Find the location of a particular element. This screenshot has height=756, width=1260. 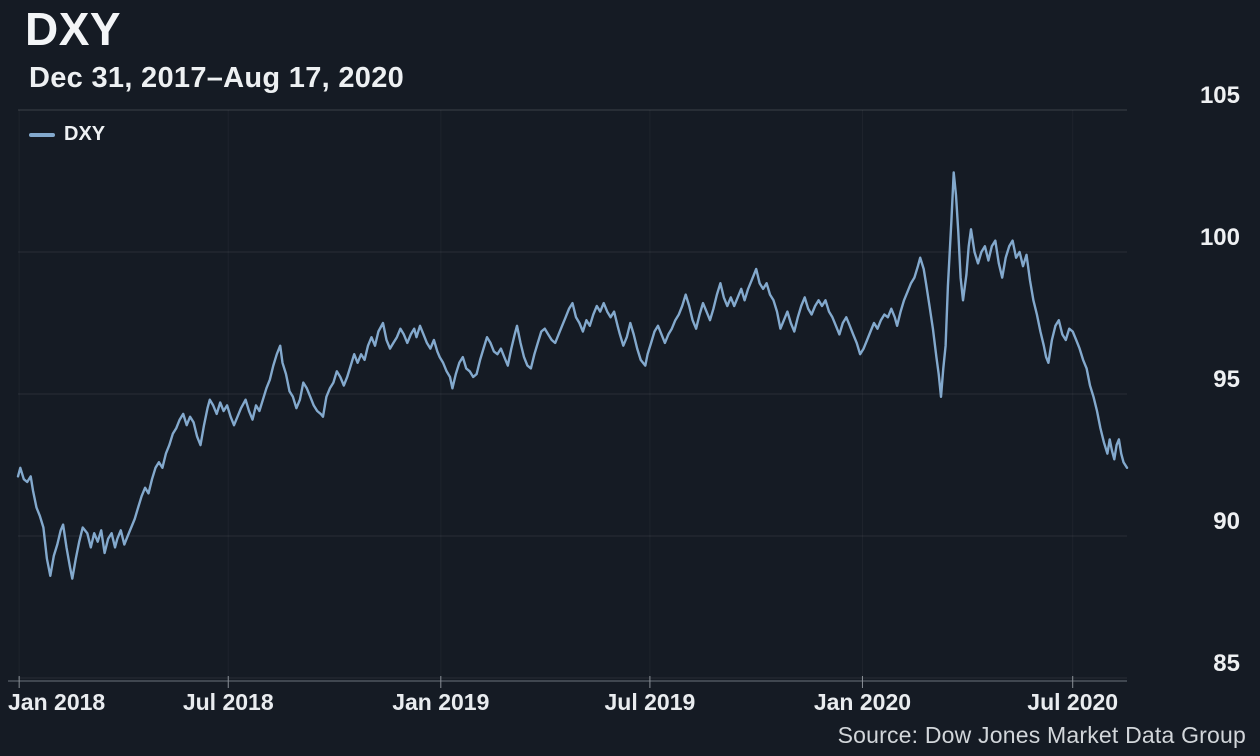

x-axis-tick-label: Jul 2018 is located at coordinates (228, 702).